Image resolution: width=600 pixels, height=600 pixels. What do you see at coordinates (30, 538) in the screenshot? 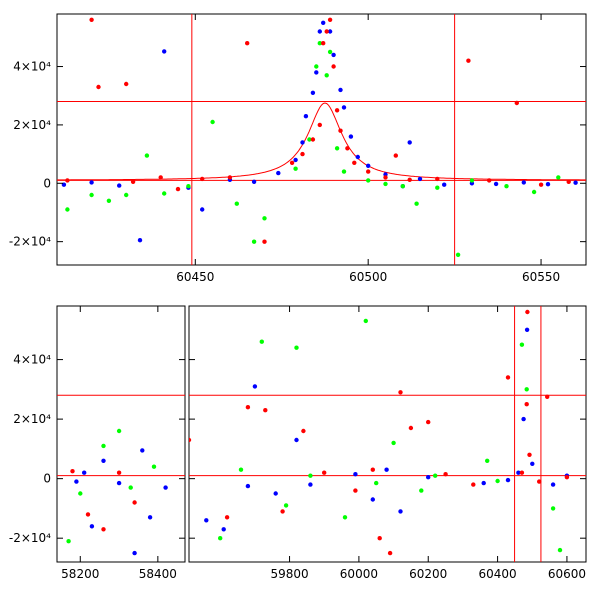
I see `y-tick-label: -2×10⁴` at bounding box center [30, 538].